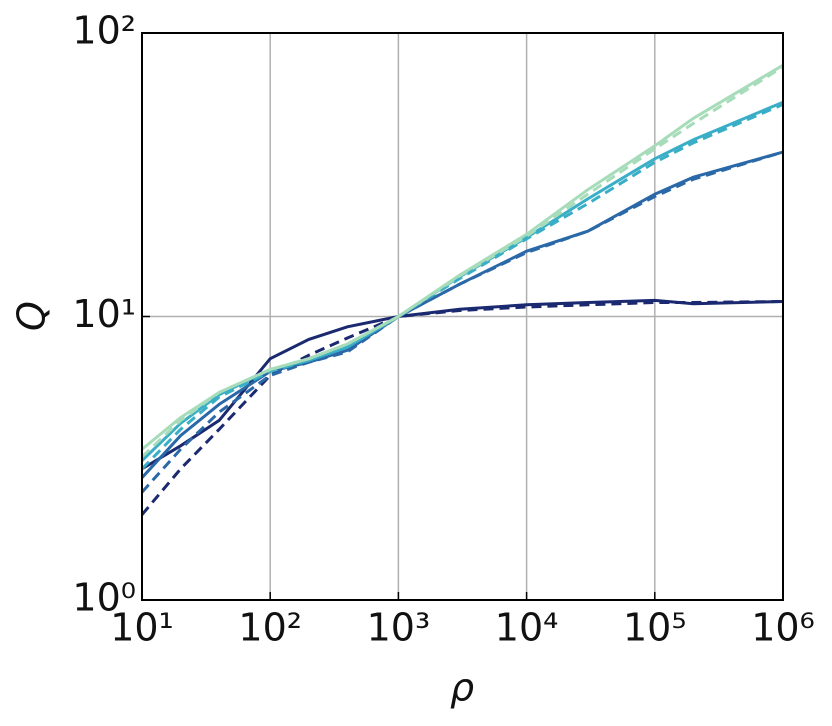  What do you see at coordinates (655, 628) in the screenshot?
I see `x-tick-label: 10⁵` at bounding box center [655, 628].